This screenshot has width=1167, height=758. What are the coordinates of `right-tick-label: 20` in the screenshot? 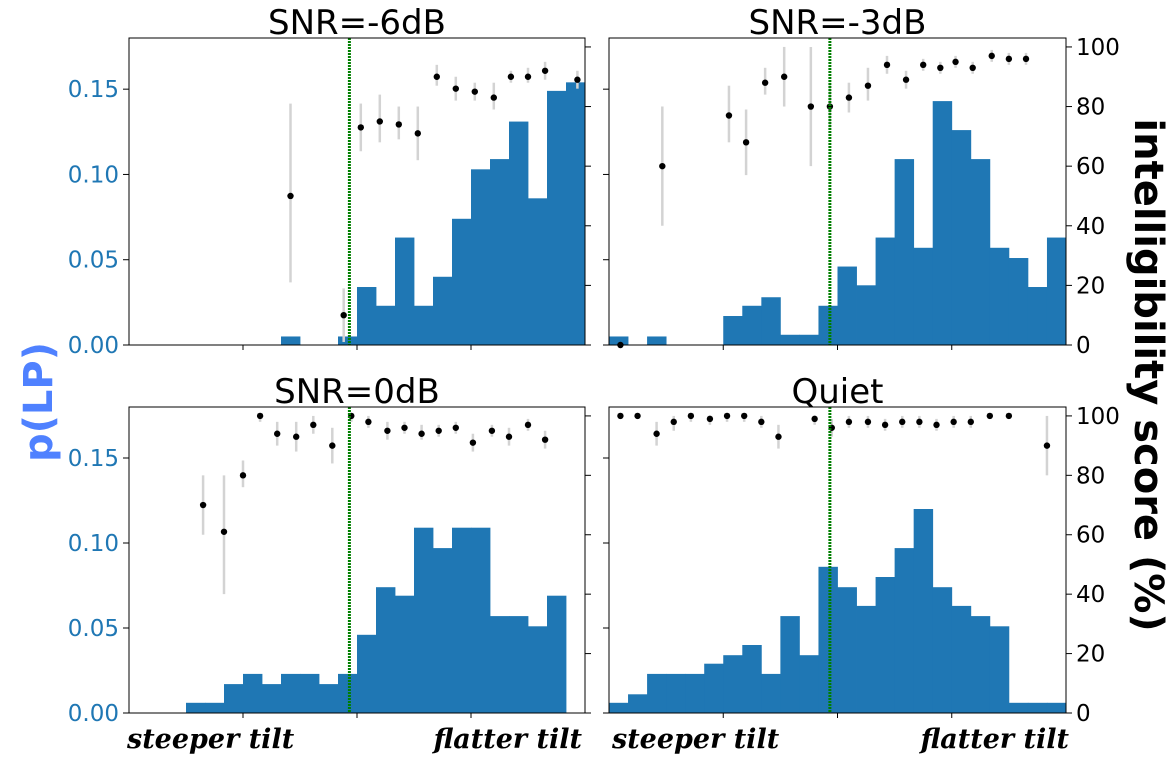 It's located at (1090, 286).